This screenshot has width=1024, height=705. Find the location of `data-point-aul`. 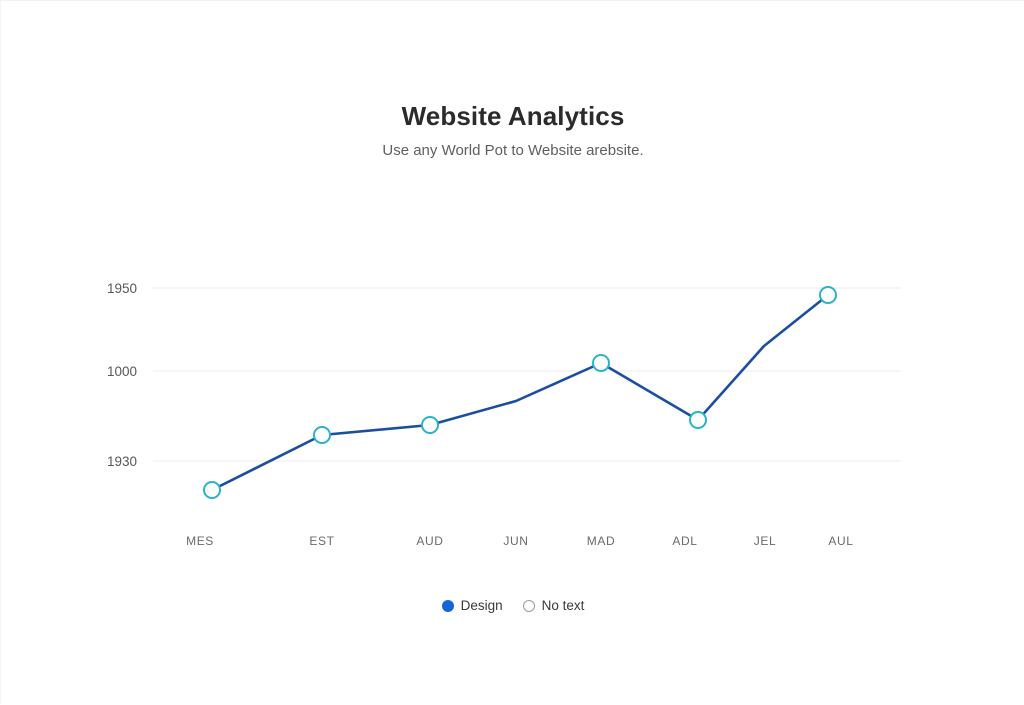

data-point-aul is located at coordinates (828, 295).